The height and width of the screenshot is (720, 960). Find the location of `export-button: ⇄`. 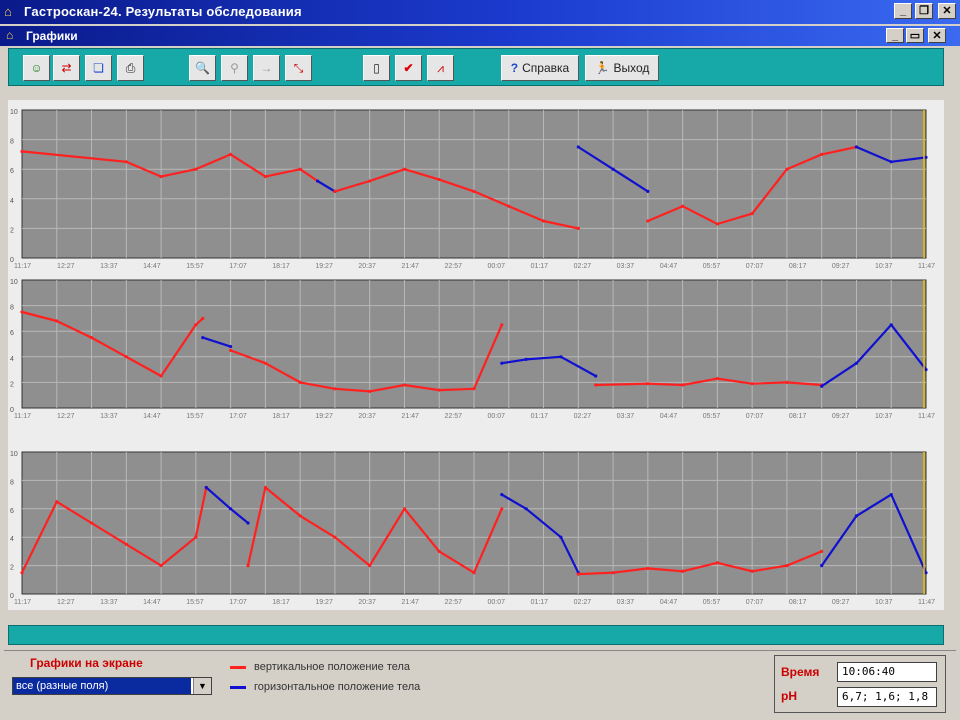

export-button: ⇄ is located at coordinates (66, 68).